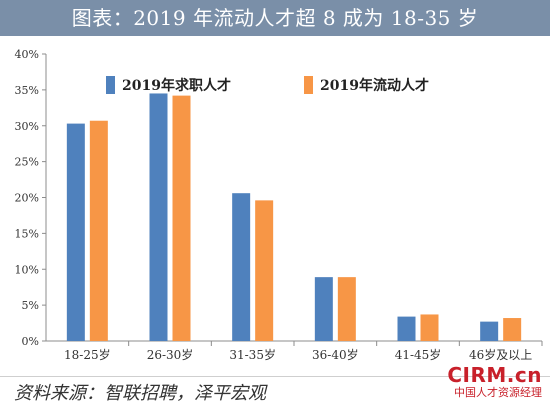 This screenshot has height=411, width=550. I want to click on y-tick-label: 25%, so click(27, 162).